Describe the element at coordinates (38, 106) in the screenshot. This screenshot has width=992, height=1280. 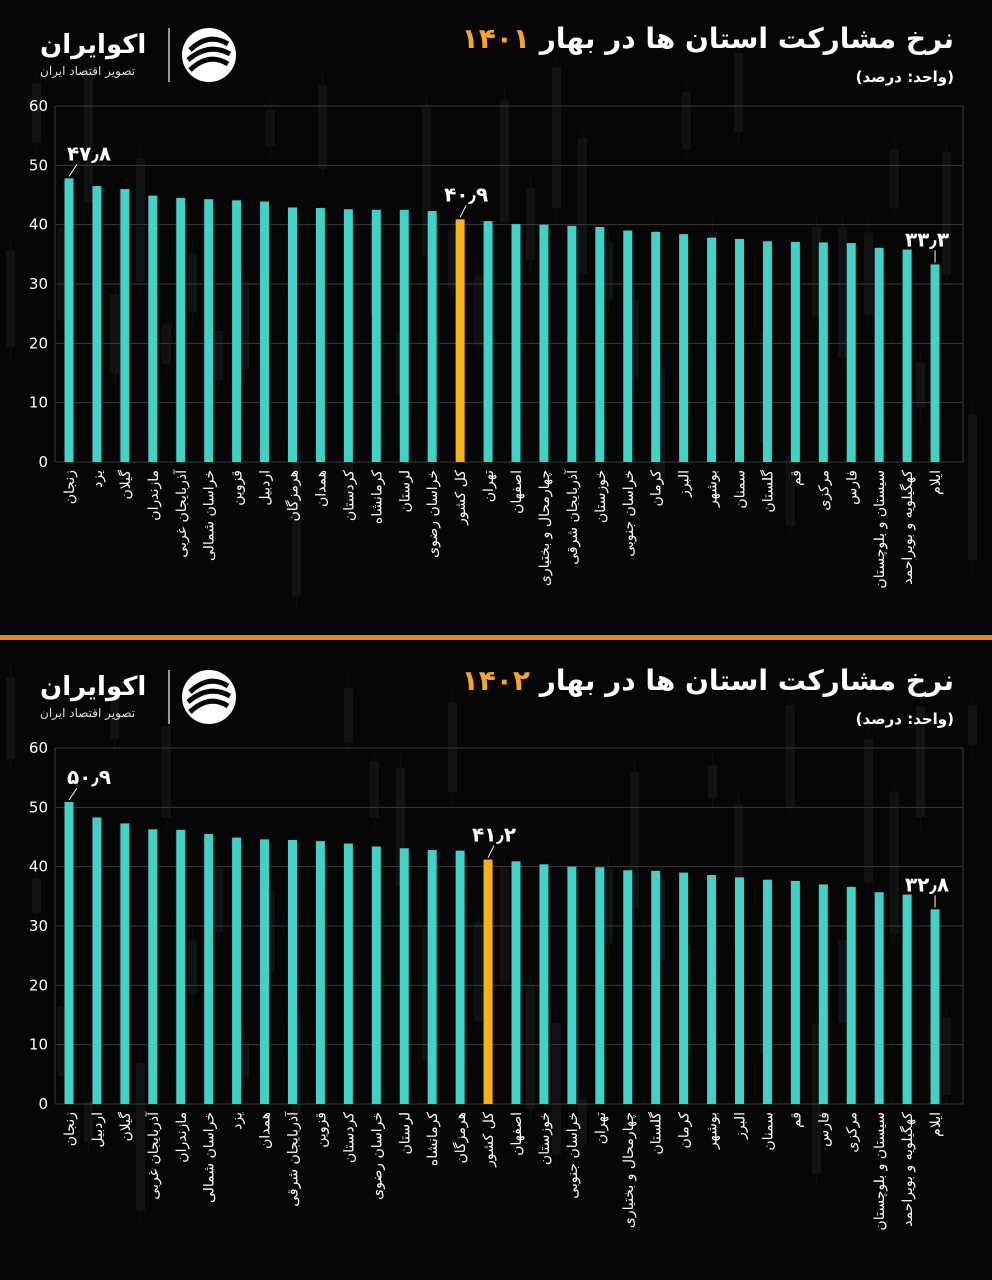
I see `y-tick-label: 60` at that location.